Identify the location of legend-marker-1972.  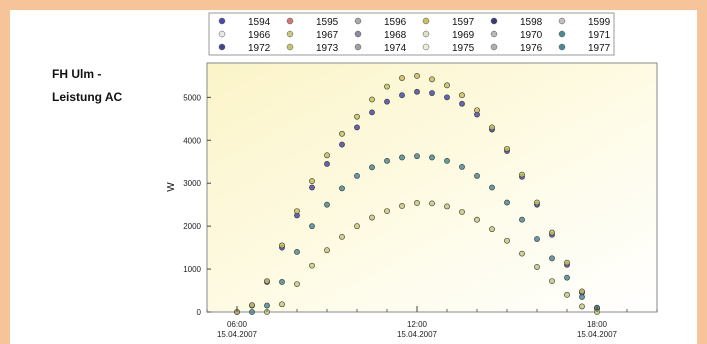
(222, 47).